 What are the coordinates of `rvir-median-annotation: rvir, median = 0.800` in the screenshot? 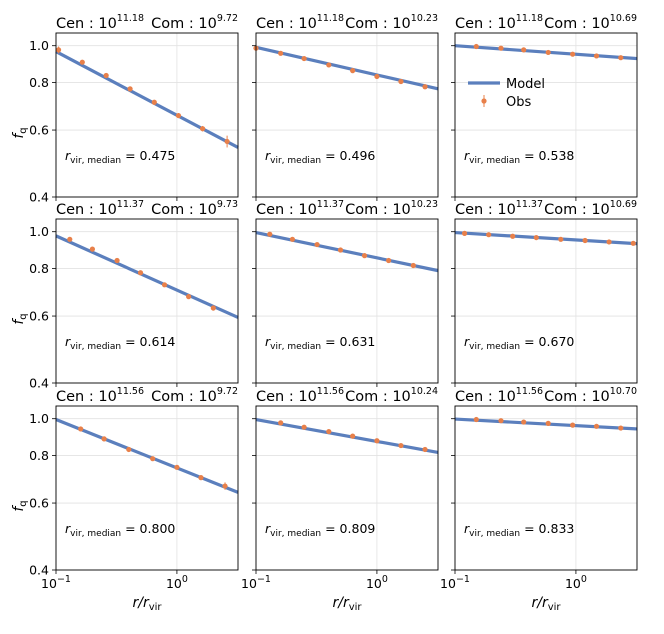 It's located at (120, 530).